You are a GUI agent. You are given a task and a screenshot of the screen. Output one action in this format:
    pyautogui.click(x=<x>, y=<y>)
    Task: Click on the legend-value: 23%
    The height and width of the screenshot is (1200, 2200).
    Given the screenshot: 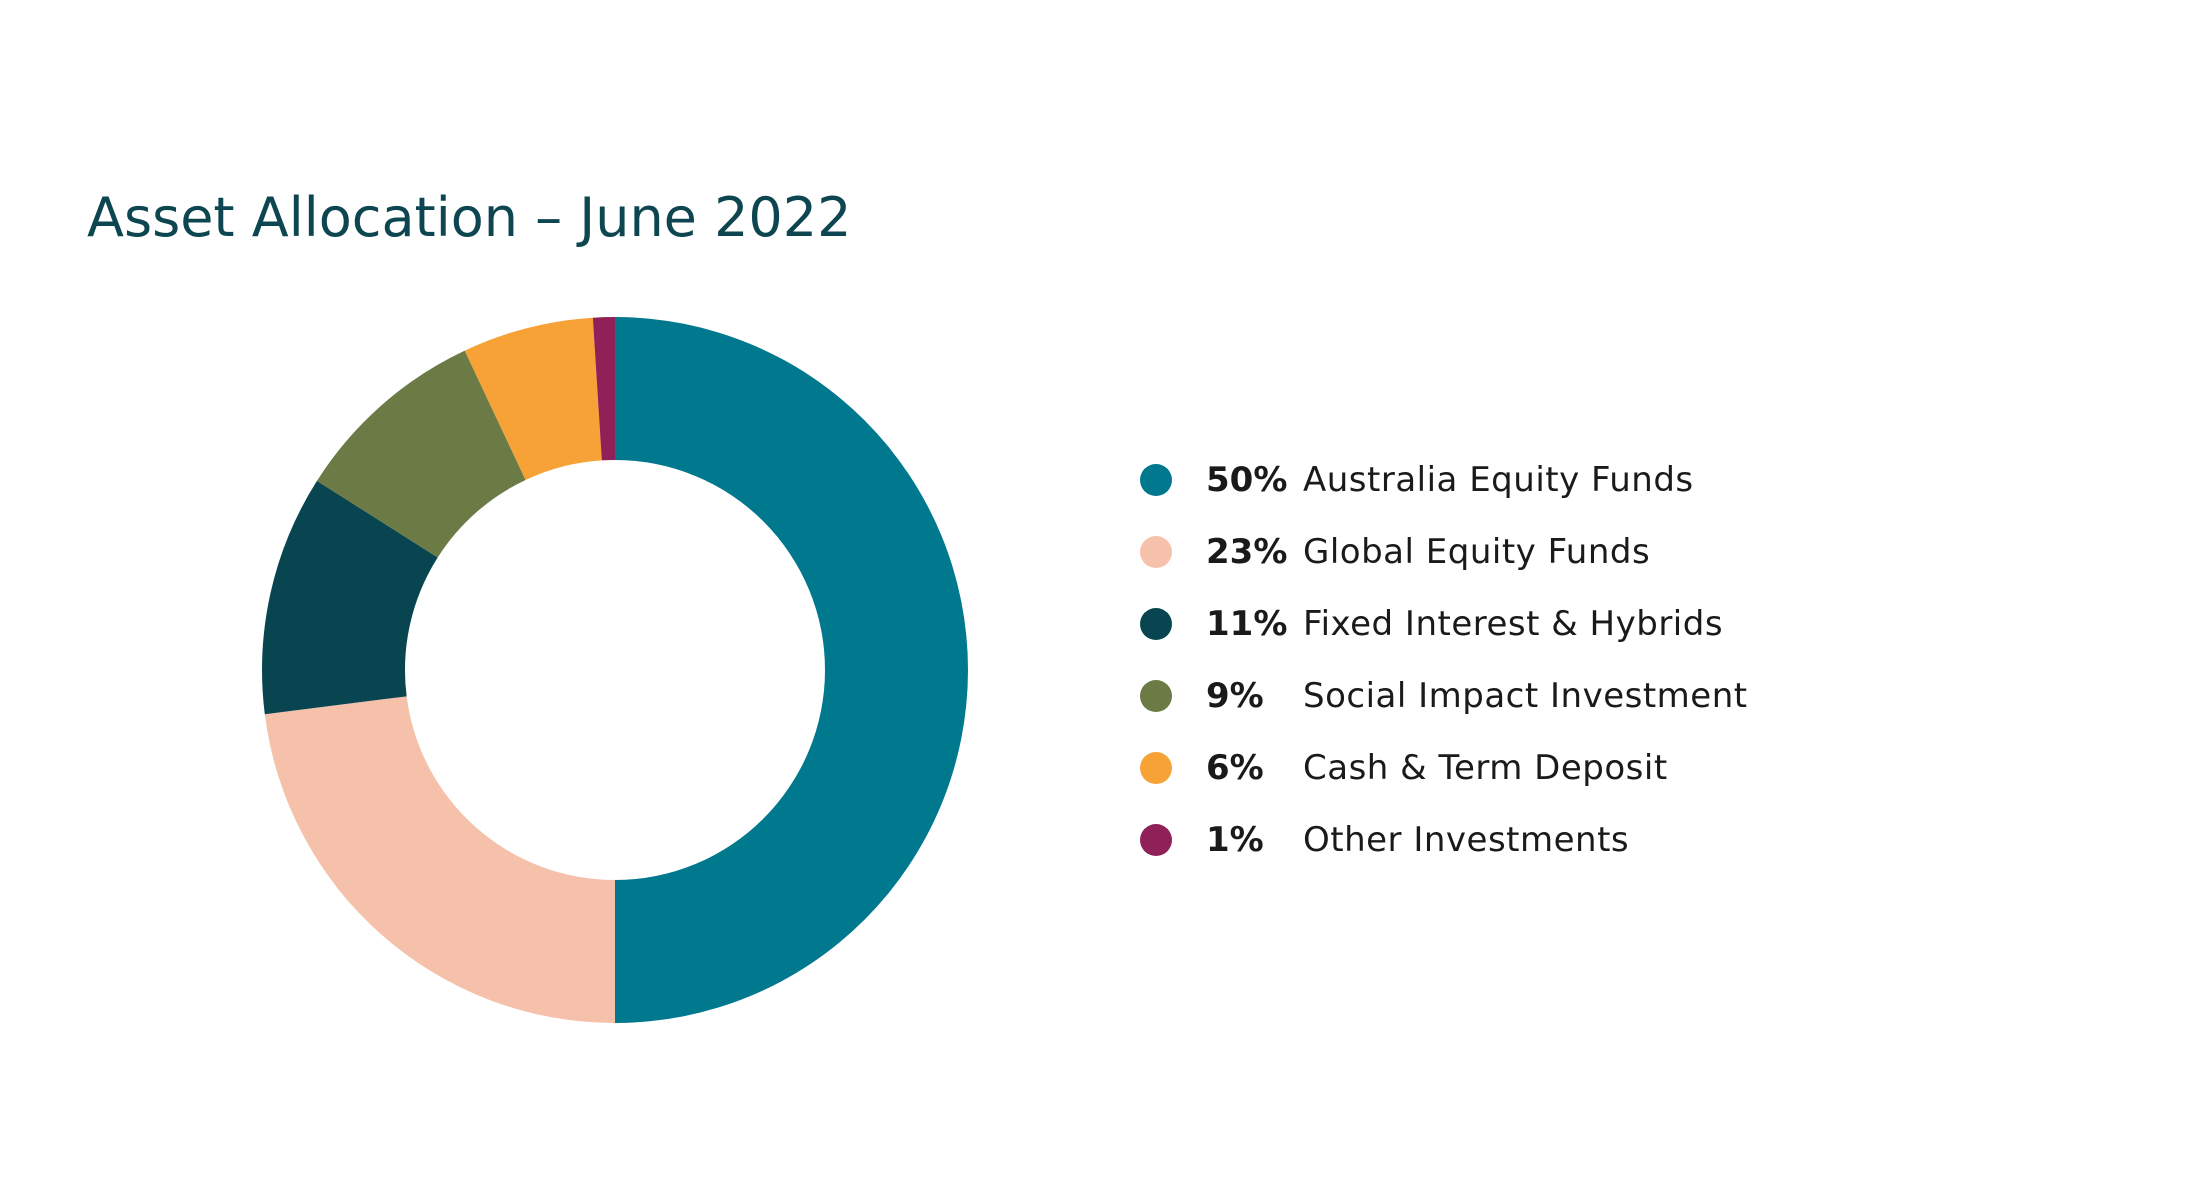 What is the action you would take?
    pyautogui.click(x=1247, y=552)
    